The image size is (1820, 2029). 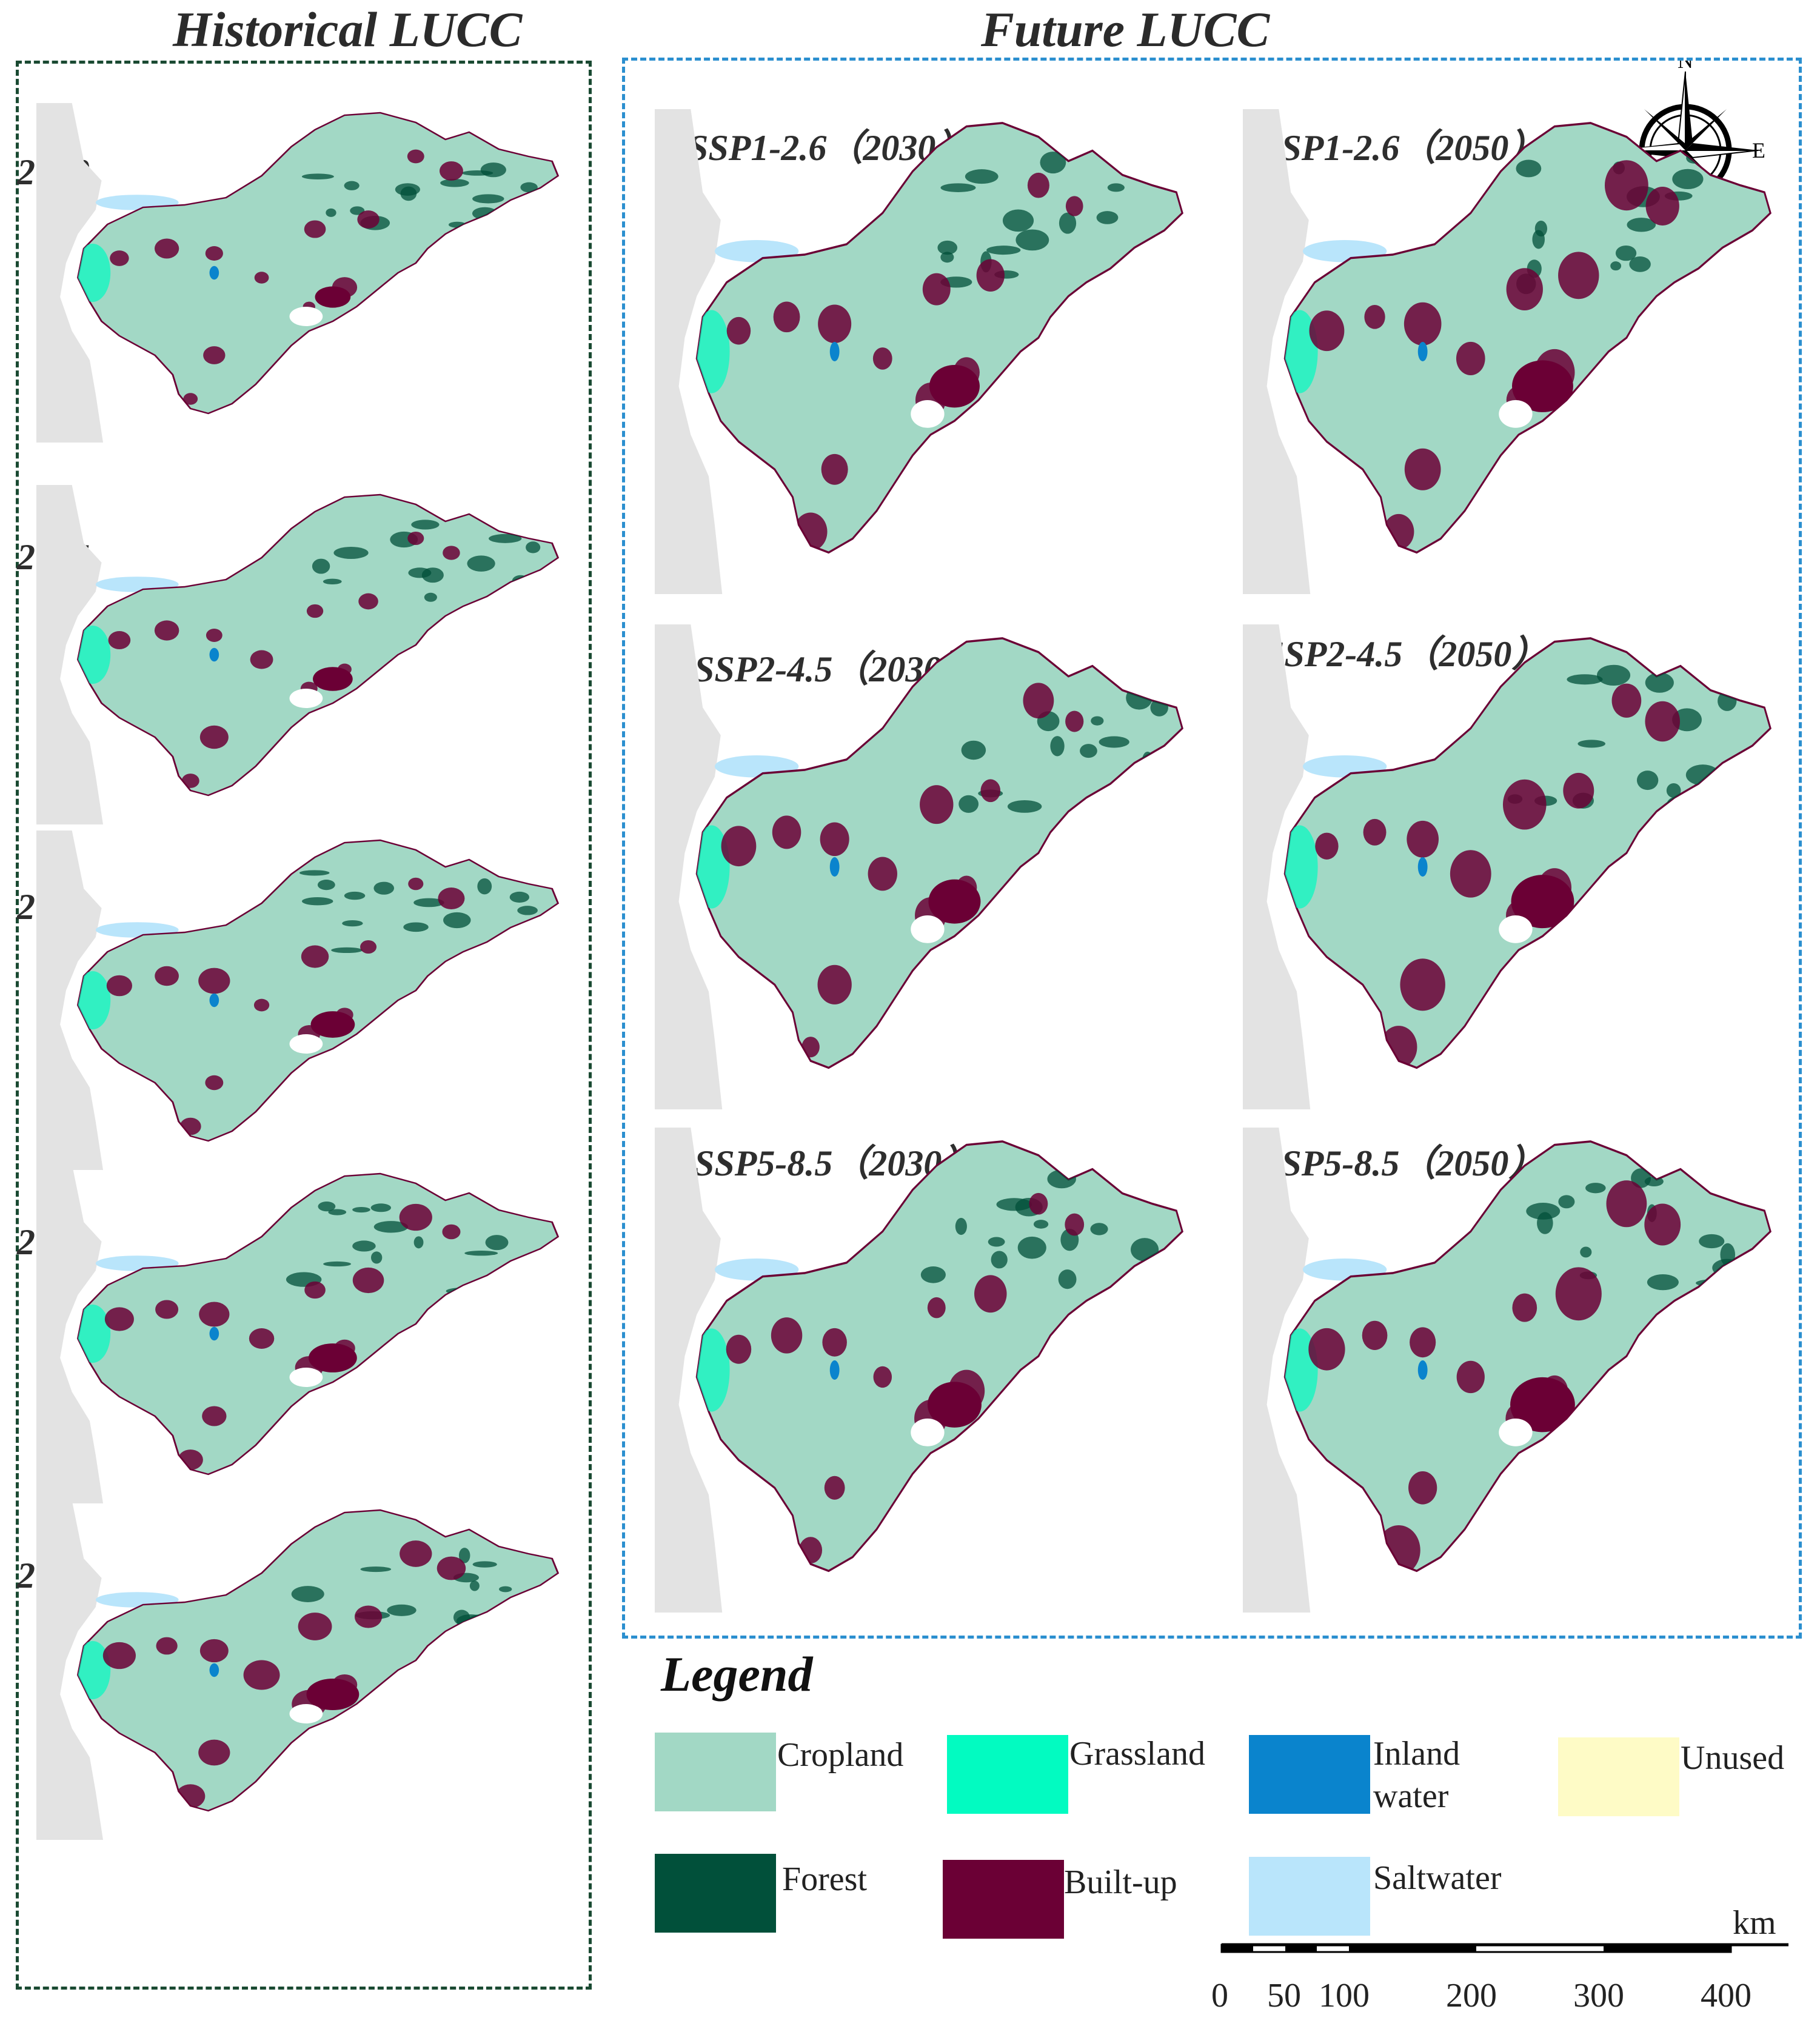 I want to click on scale-tick-50: 50, so click(x=1284, y=1995).